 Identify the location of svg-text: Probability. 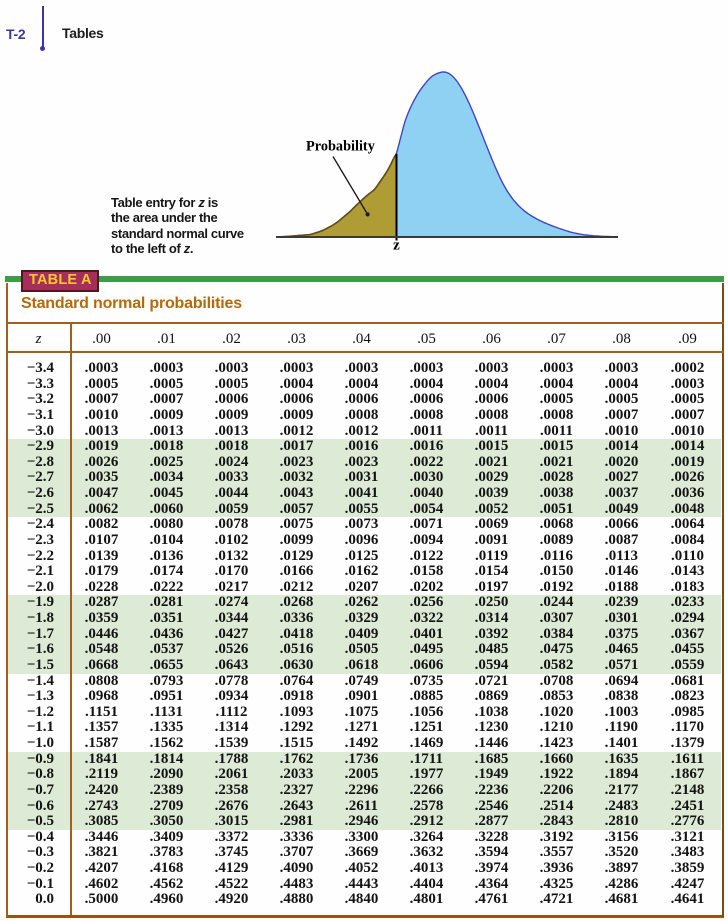
(341, 147).